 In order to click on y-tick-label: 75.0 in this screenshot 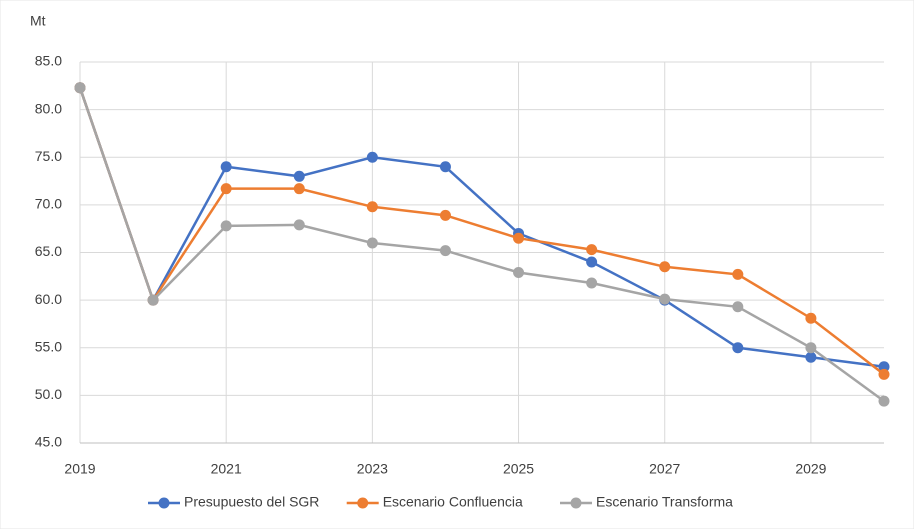, I will do `click(48, 156)`.